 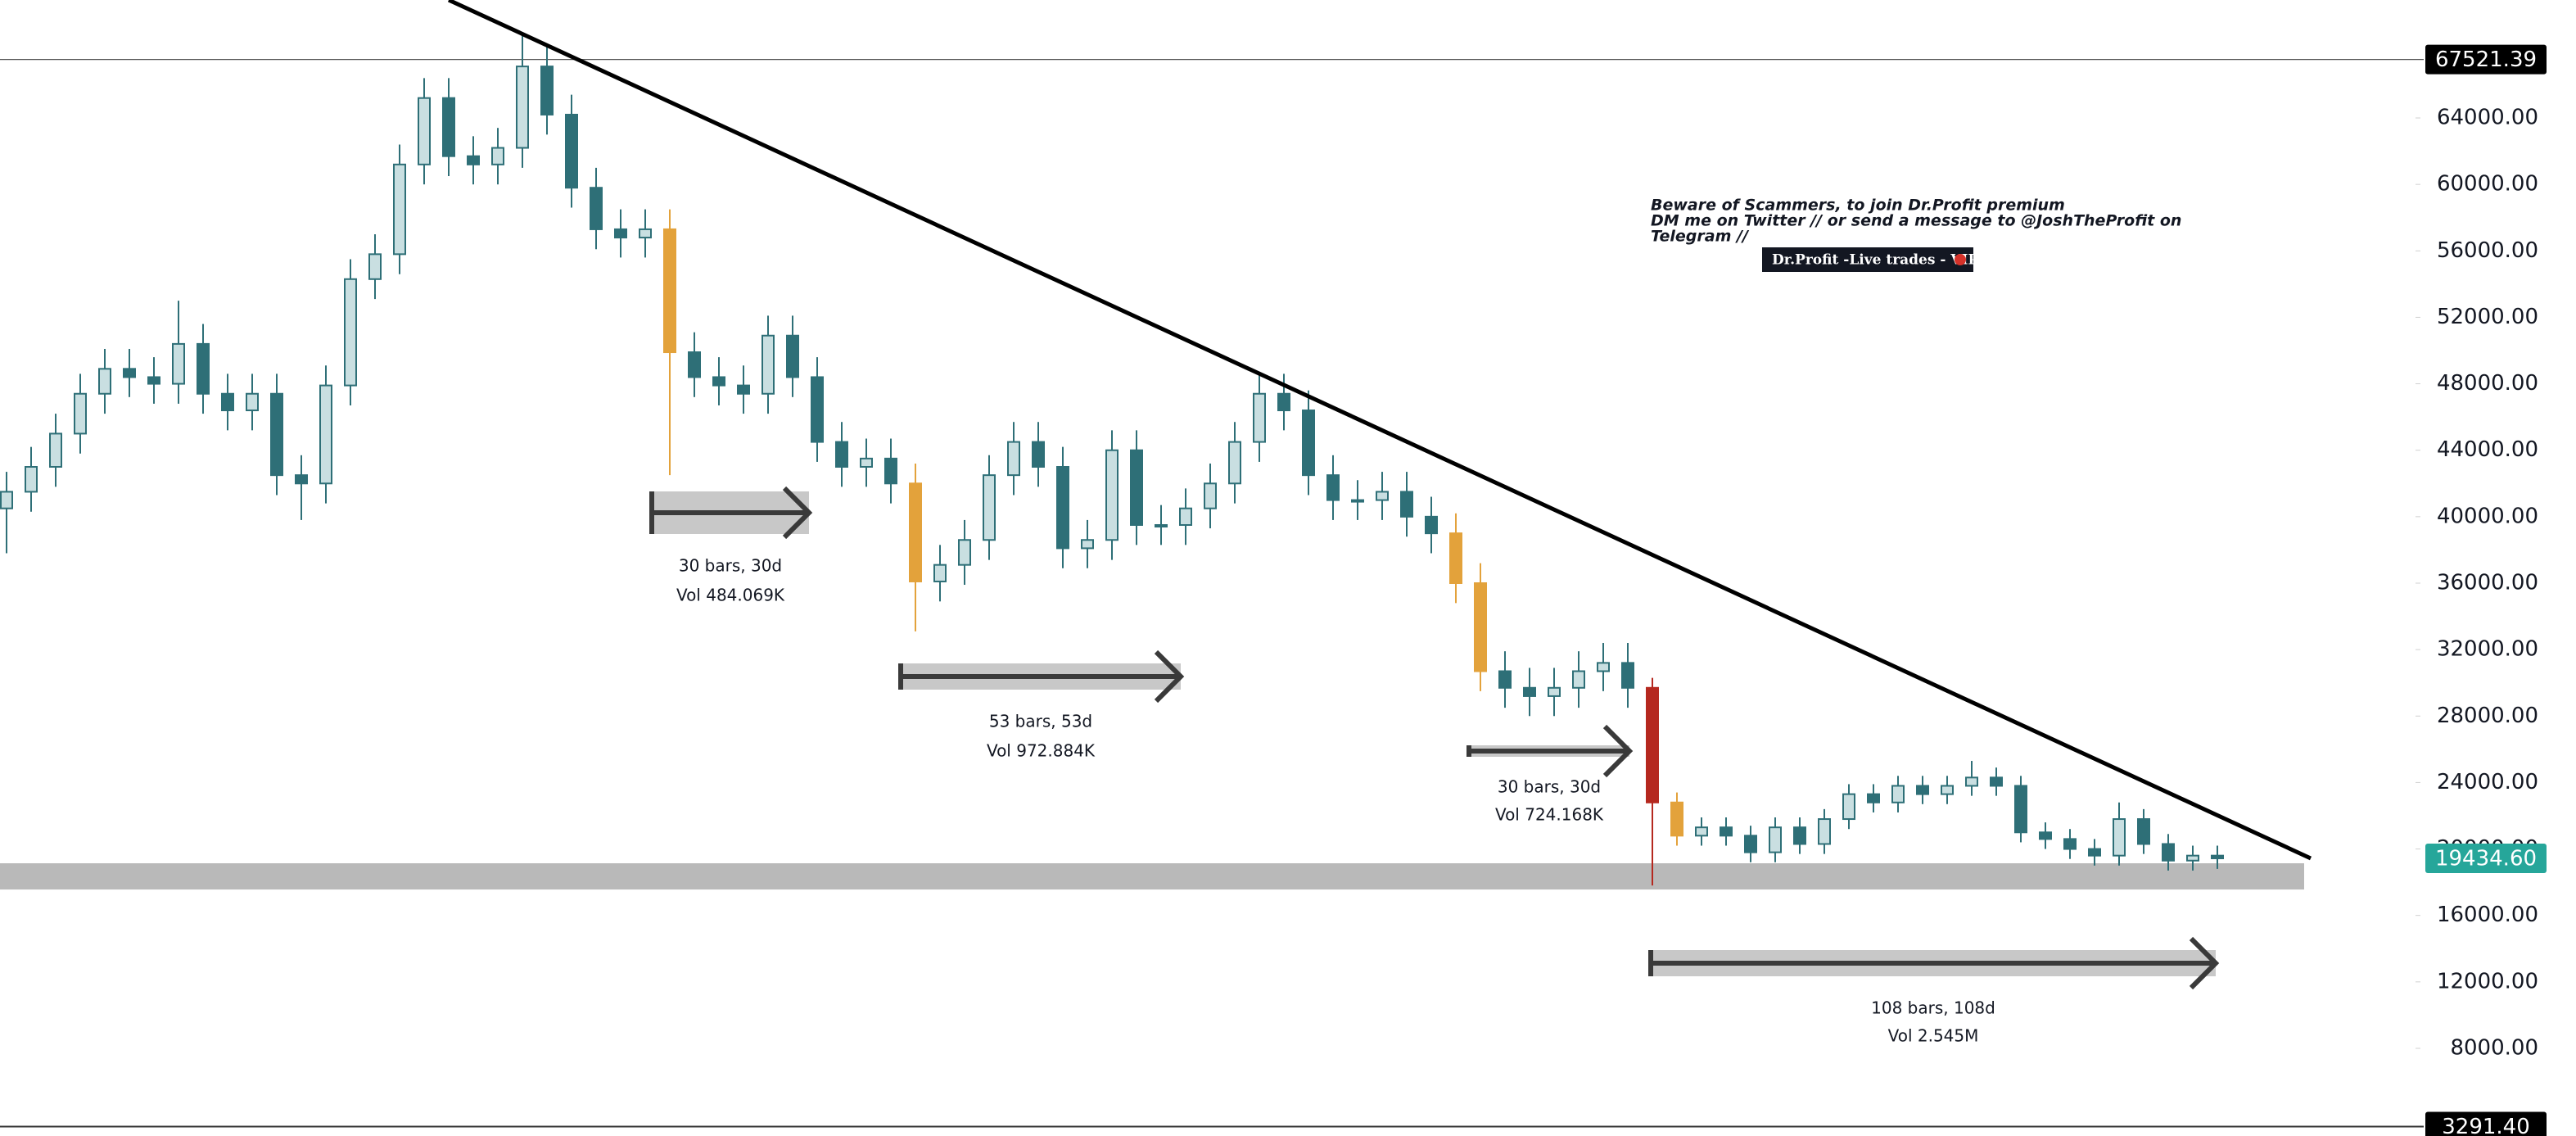 I want to click on y-tick-label: 40000.00, so click(x=2487, y=516).